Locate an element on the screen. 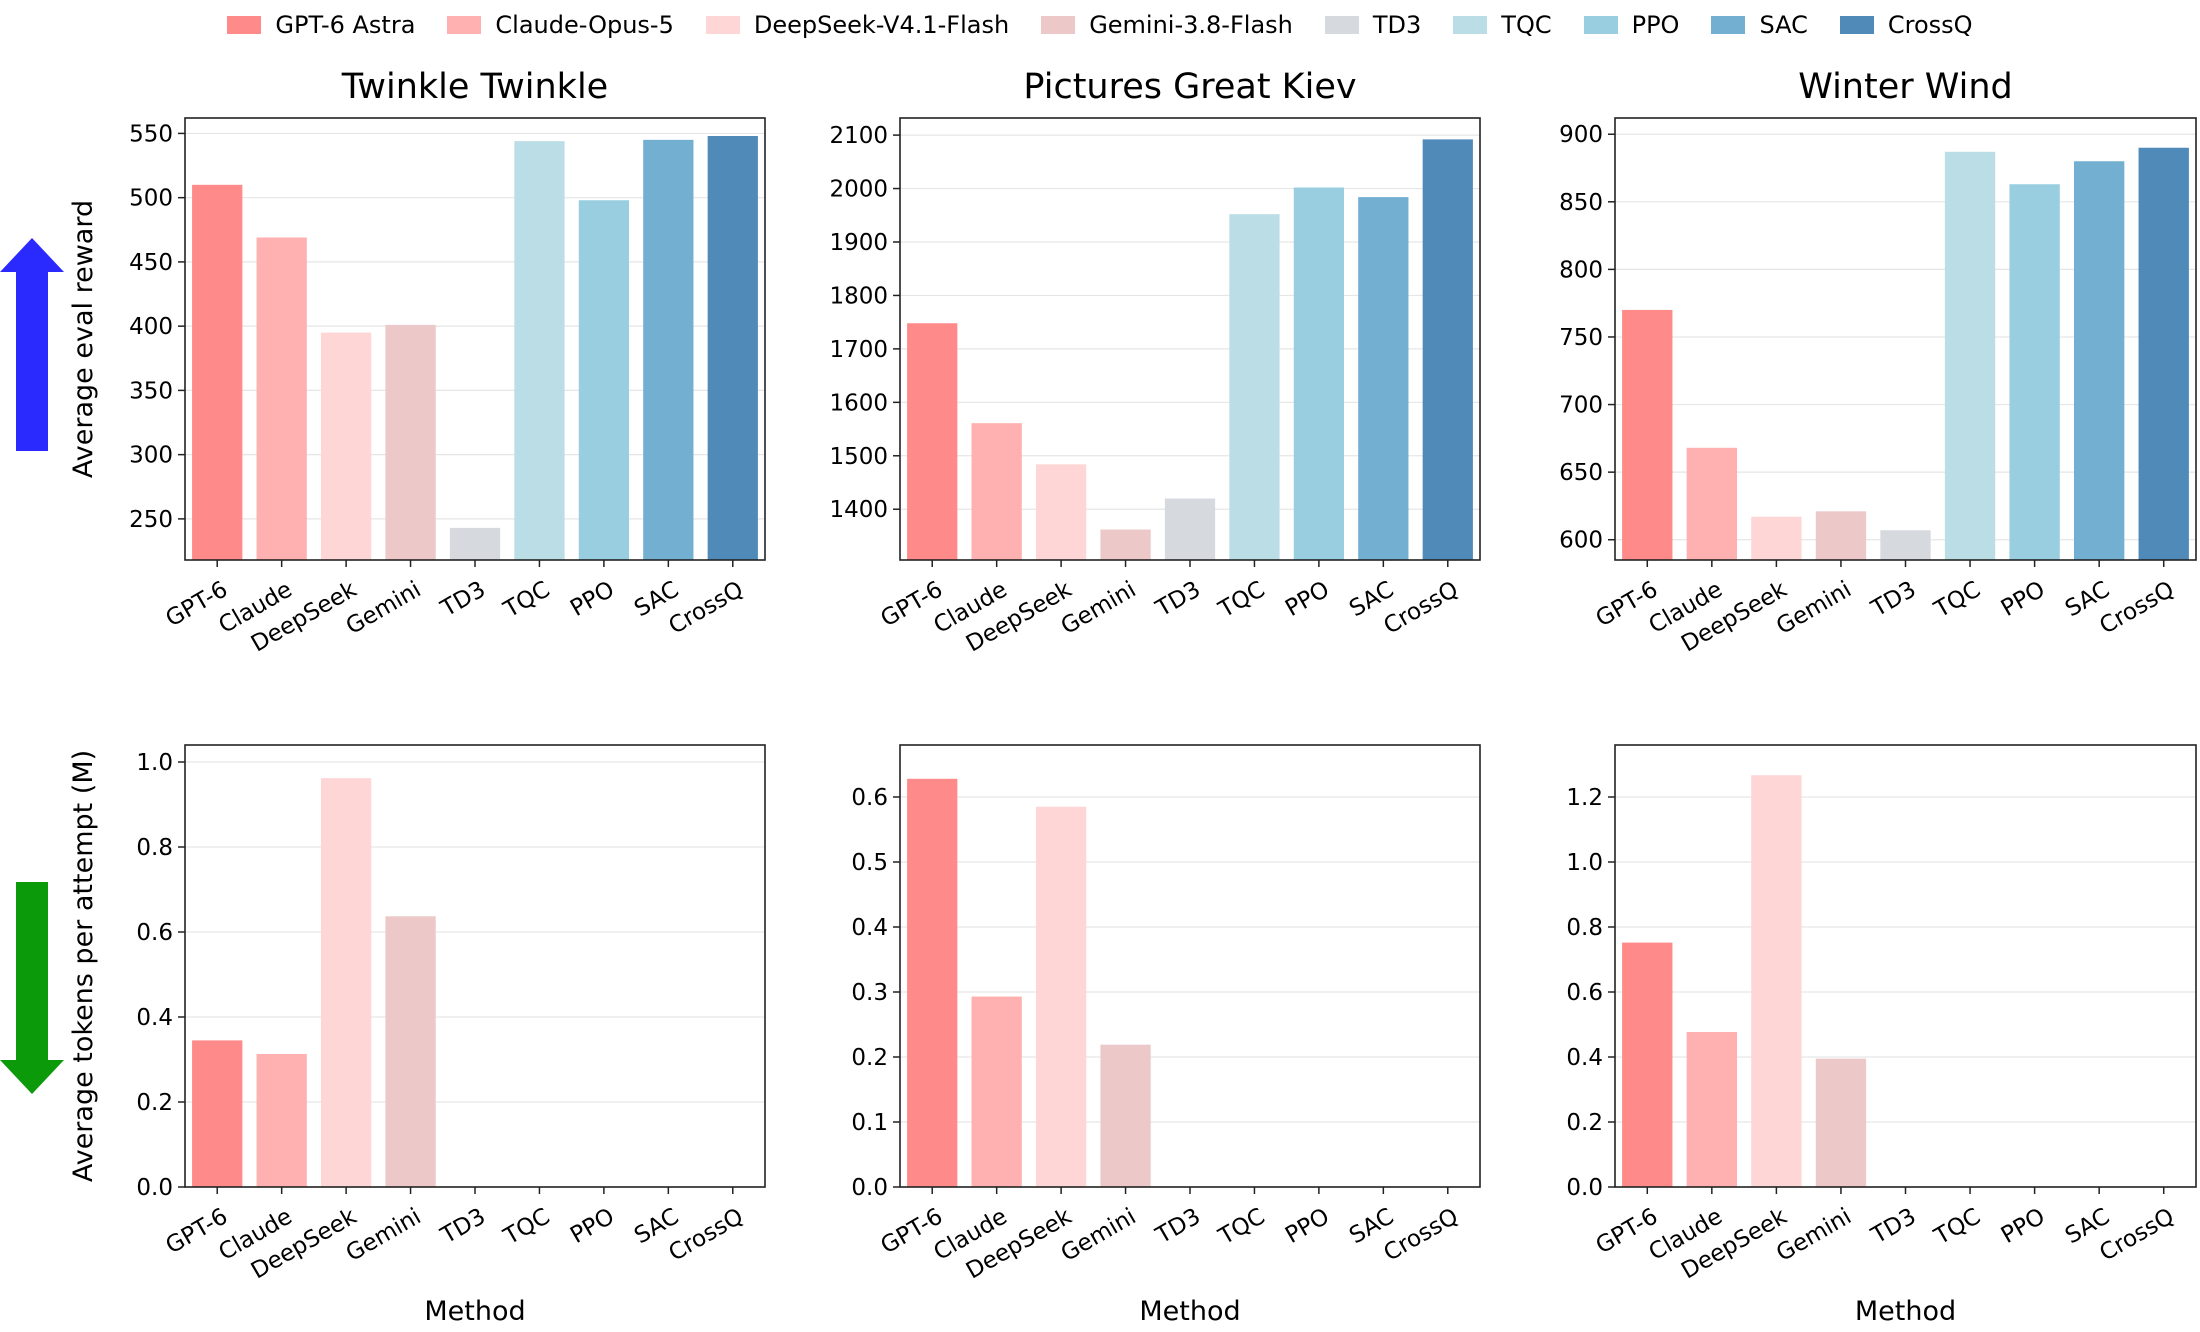  y-tick-label: 800 is located at coordinates (1581, 270).